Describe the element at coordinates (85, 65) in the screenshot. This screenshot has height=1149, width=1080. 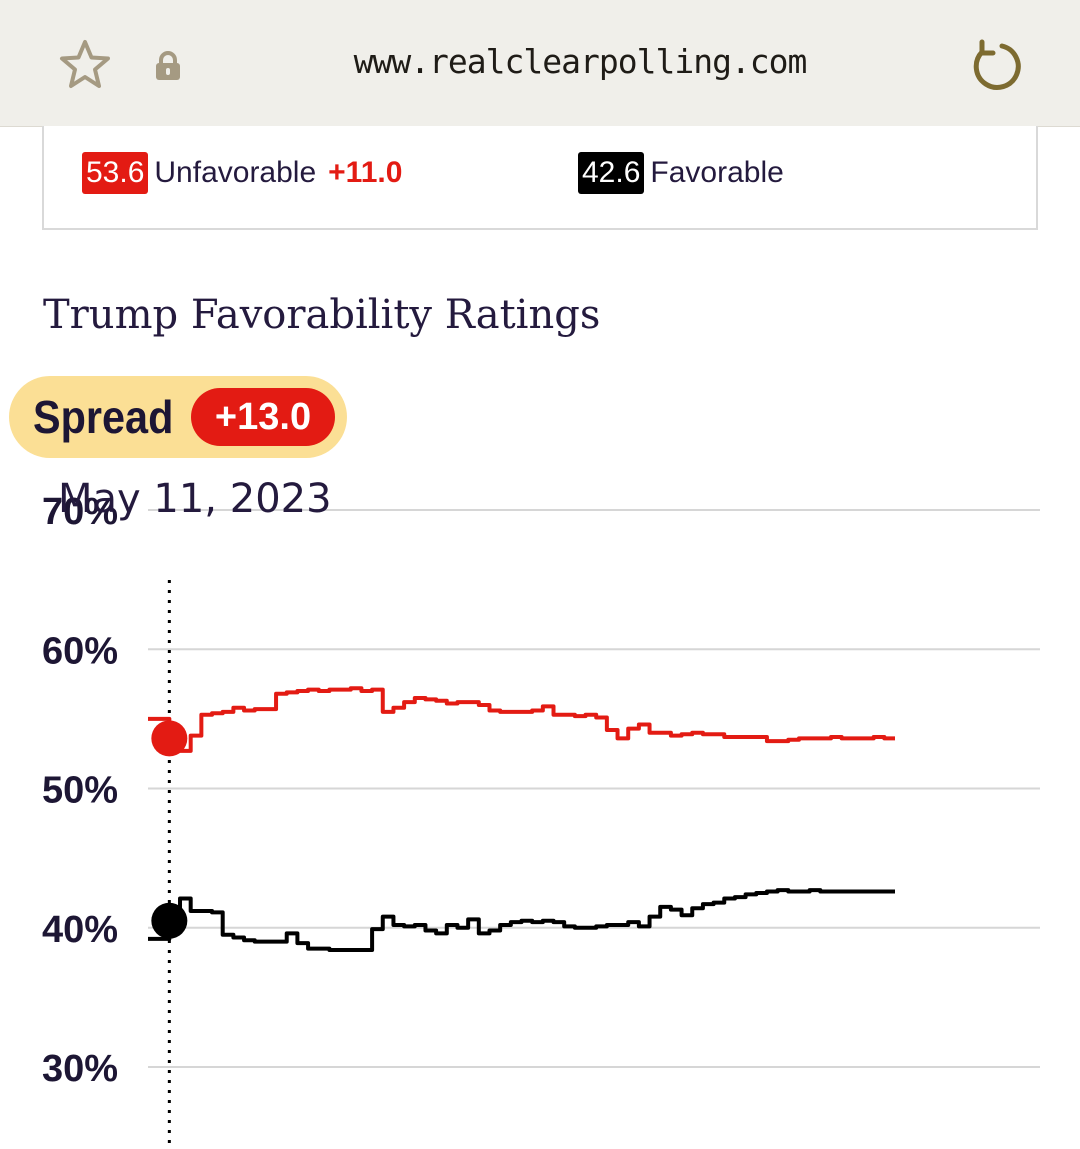
I see `star-icon` at that location.